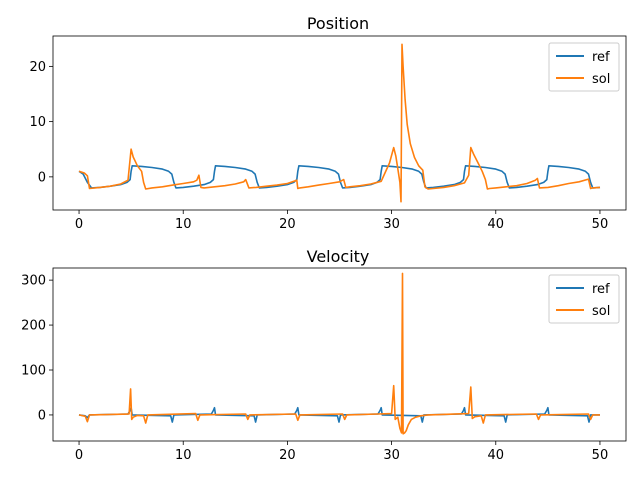  What do you see at coordinates (584, 67) in the screenshot?
I see `position-legend: ref sol` at bounding box center [584, 67].